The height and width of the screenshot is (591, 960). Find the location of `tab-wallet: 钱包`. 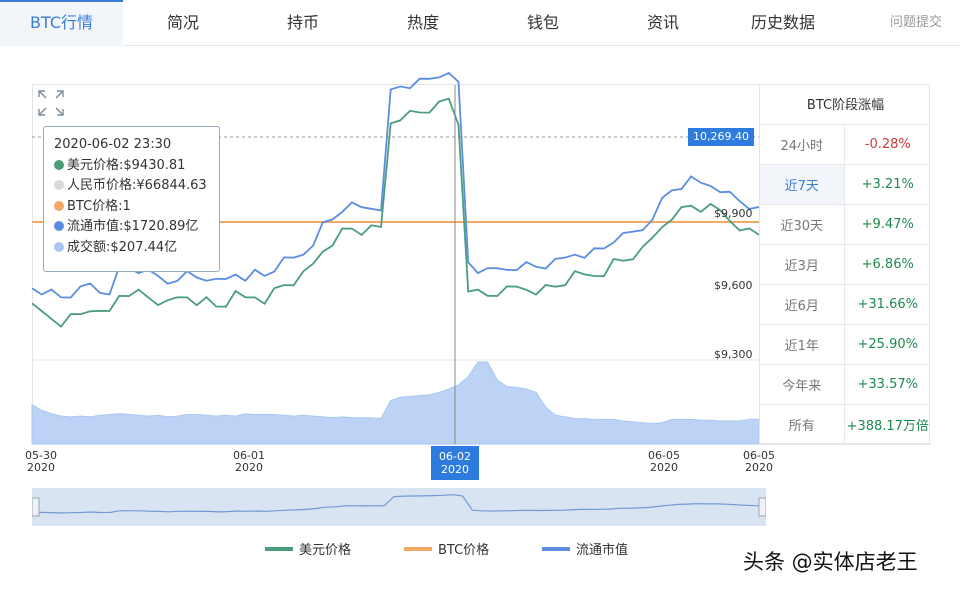

tab-wallet: 钱包 is located at coordinates (542, 22).